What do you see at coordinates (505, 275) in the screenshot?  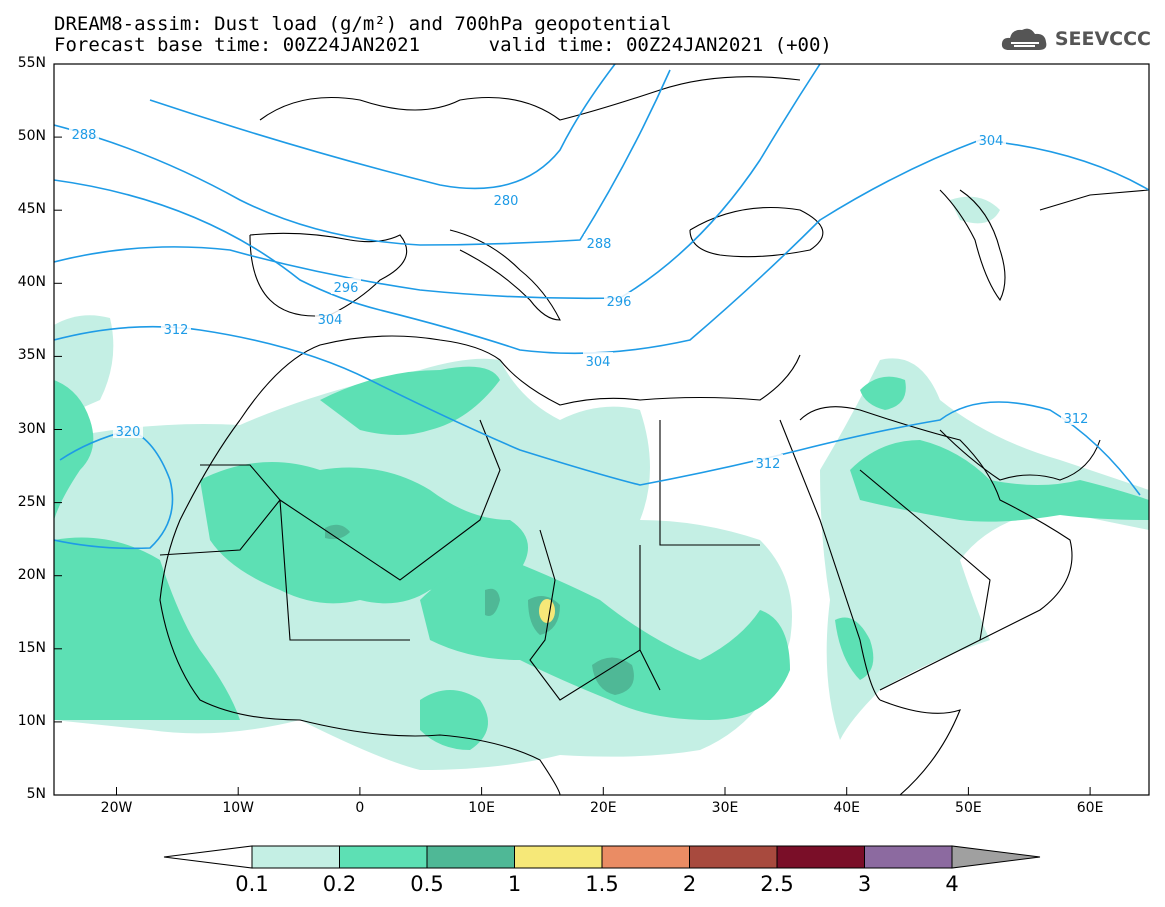 I see `coastline-italy` at bounding box center [505, 275].